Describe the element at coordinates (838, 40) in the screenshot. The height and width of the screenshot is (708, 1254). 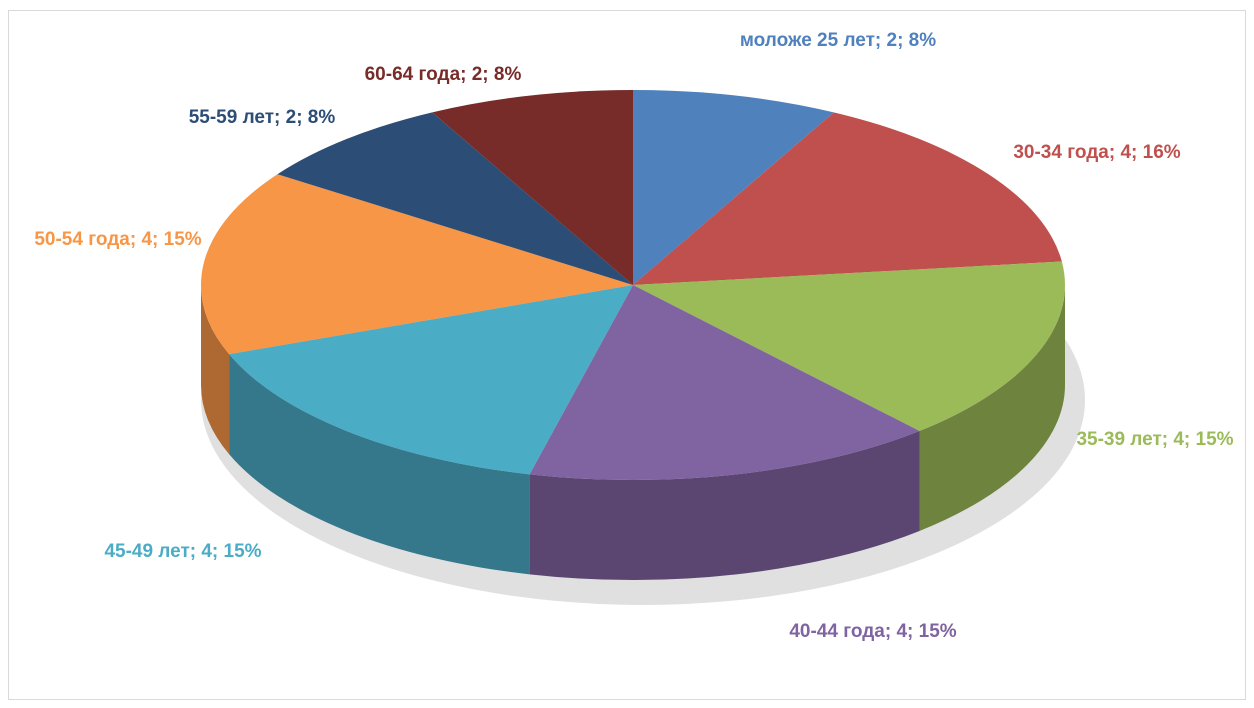
I see `data-label: моложе 25 лет; 2; 8%` at that location.